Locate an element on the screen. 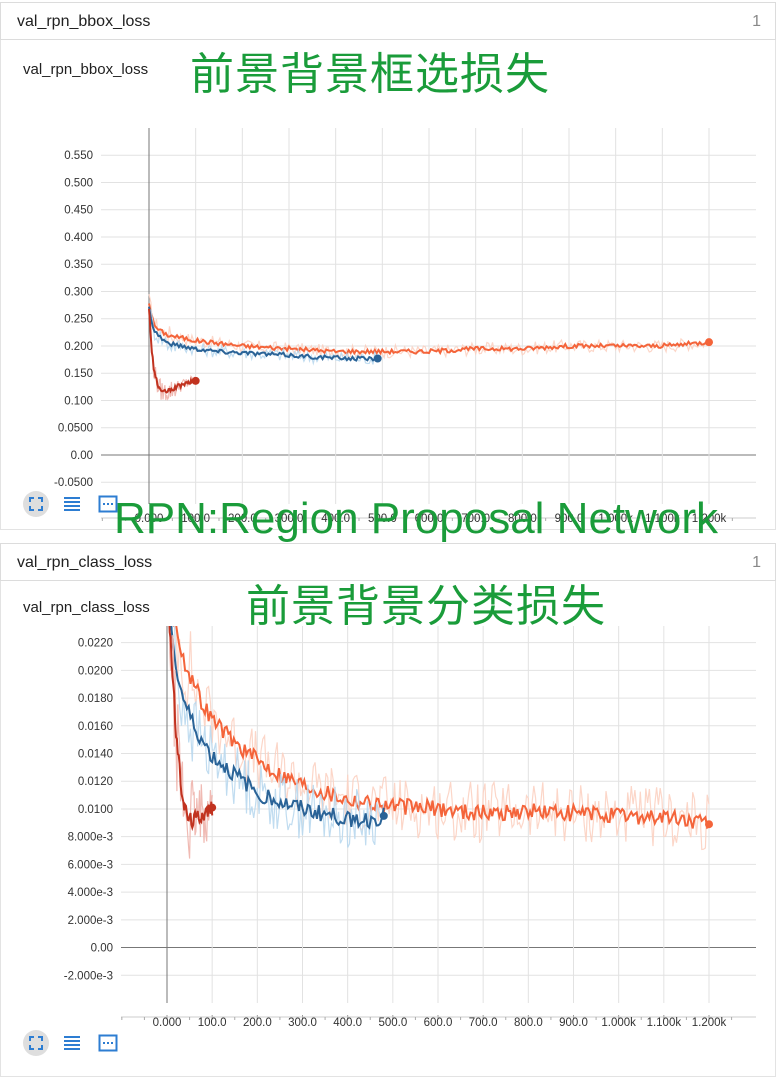 The height and width of the screenshot is (1086, 778). section-header-class: val_rpn_class_loss 1 is located at coordinates (388, 562).